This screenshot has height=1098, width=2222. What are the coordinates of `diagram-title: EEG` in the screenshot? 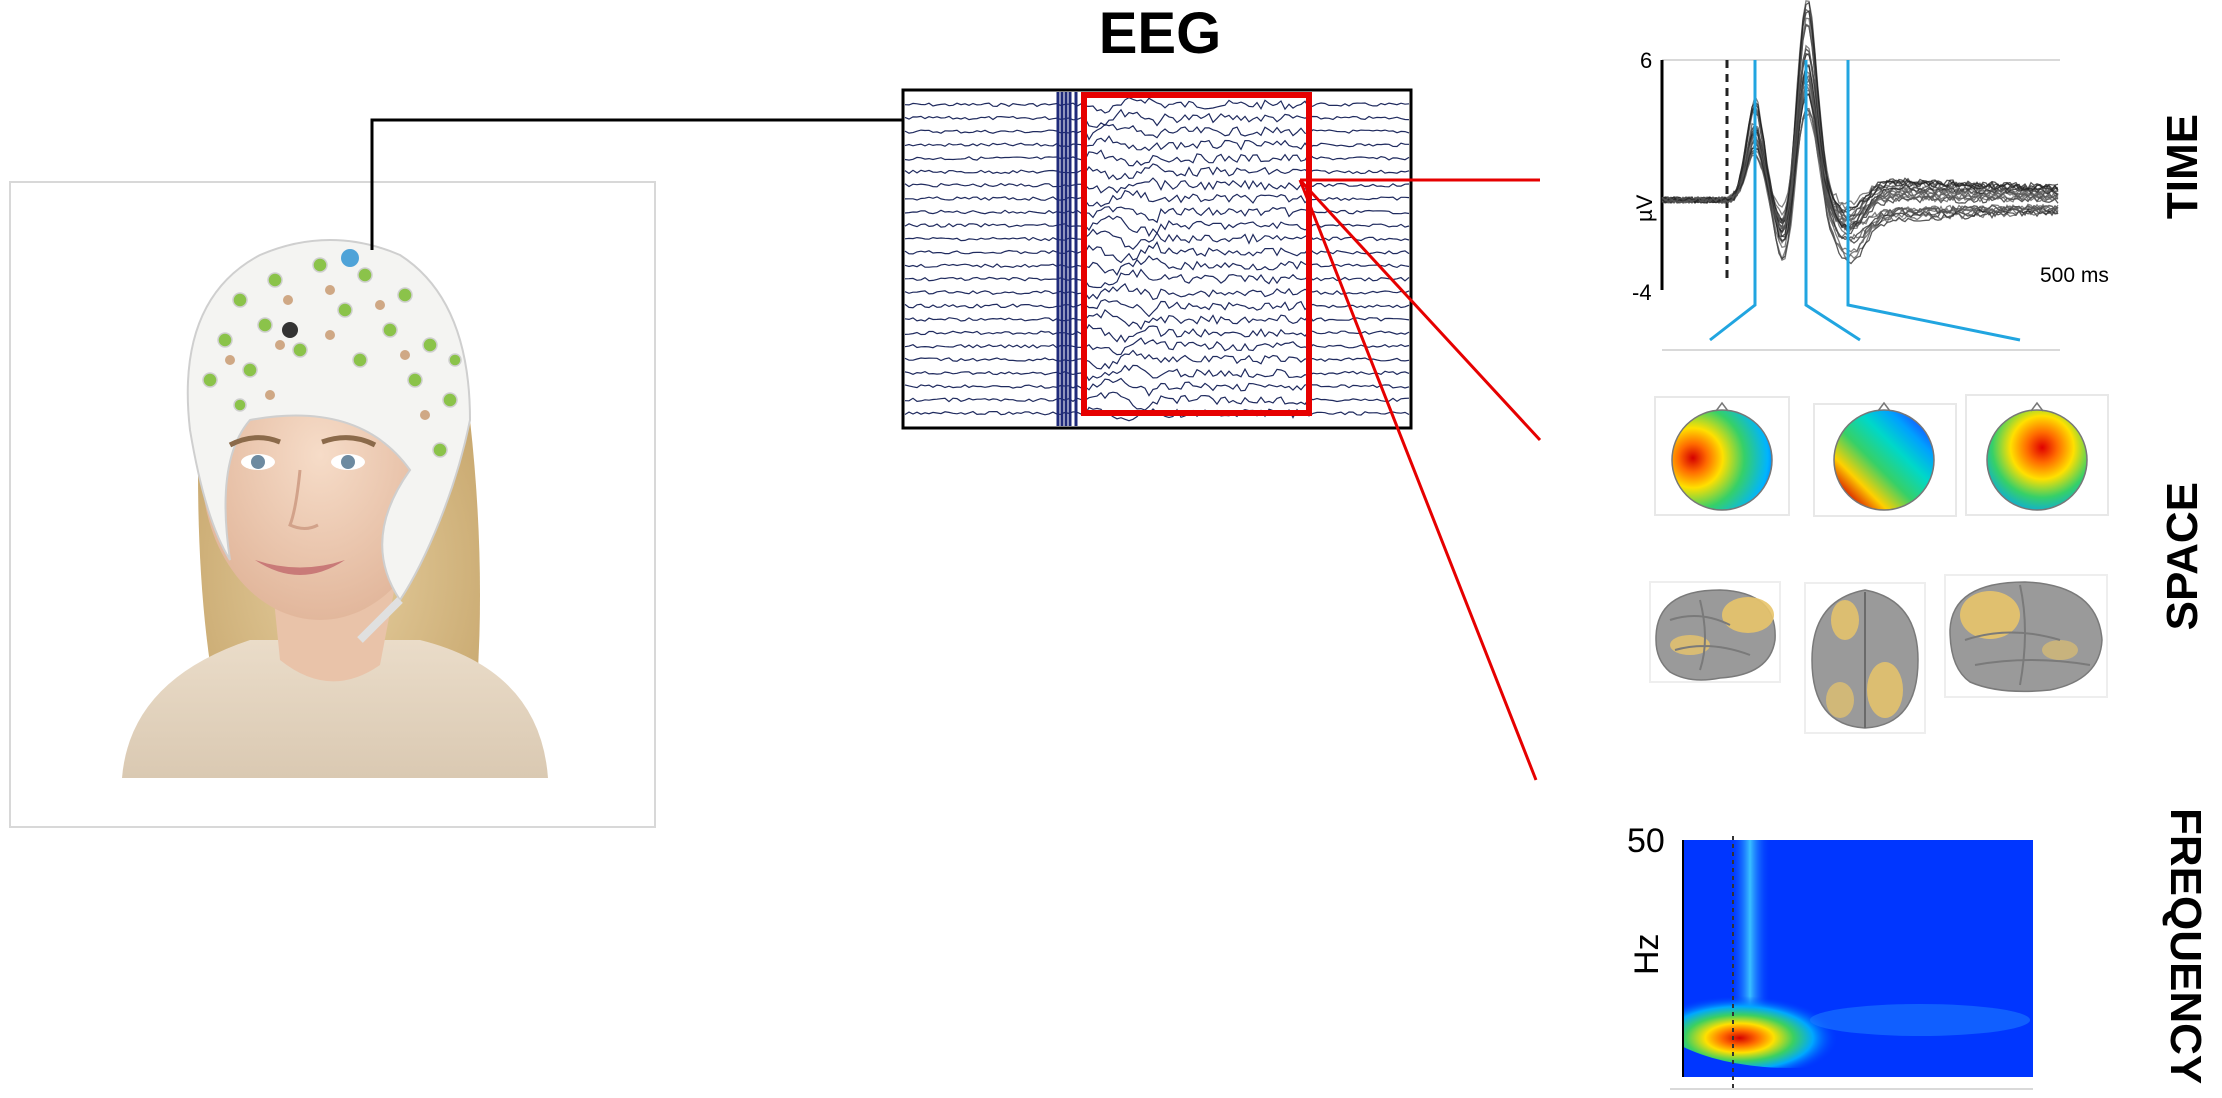 It's located at (1160, 33).